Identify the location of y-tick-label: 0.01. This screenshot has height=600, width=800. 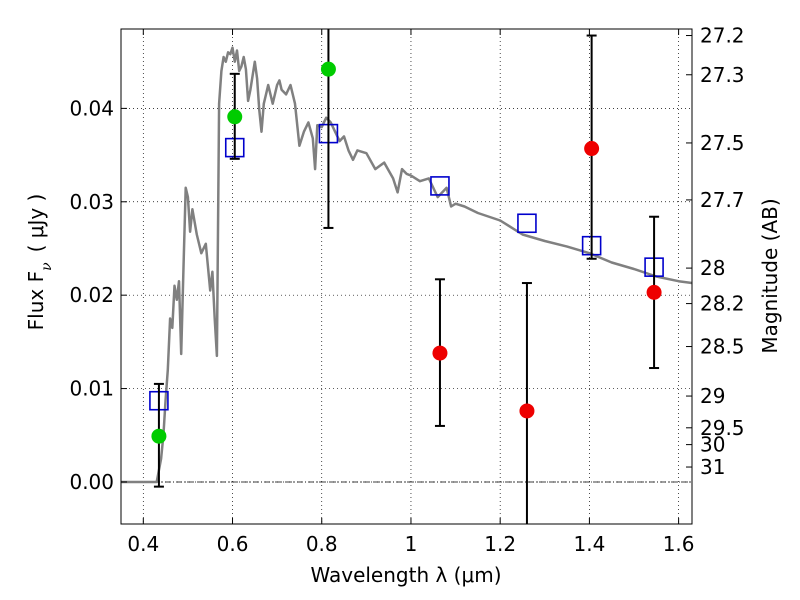
(91, 389).